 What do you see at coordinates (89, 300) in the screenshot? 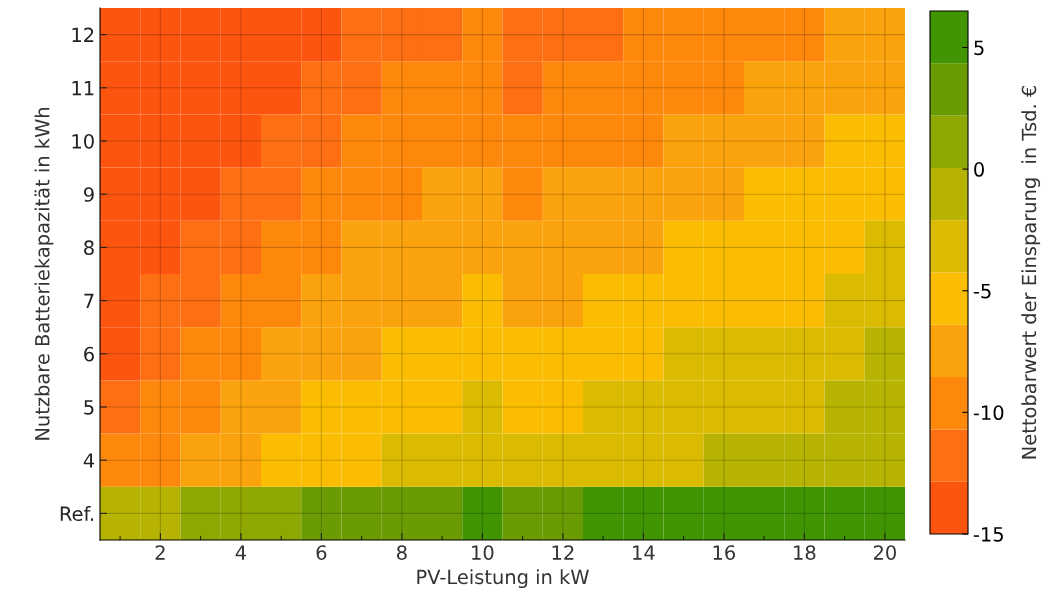
I see `y-tick-label: 7` at bounding box center [89, 300].